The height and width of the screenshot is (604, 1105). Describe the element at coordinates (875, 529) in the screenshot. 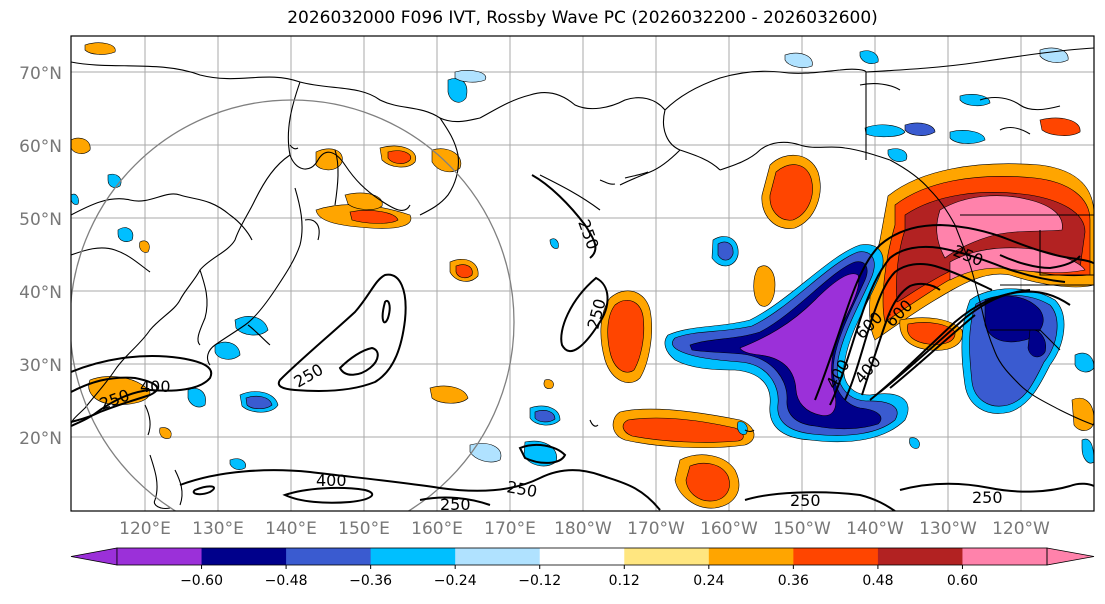

I see `lon-label: 140°W` at that location.